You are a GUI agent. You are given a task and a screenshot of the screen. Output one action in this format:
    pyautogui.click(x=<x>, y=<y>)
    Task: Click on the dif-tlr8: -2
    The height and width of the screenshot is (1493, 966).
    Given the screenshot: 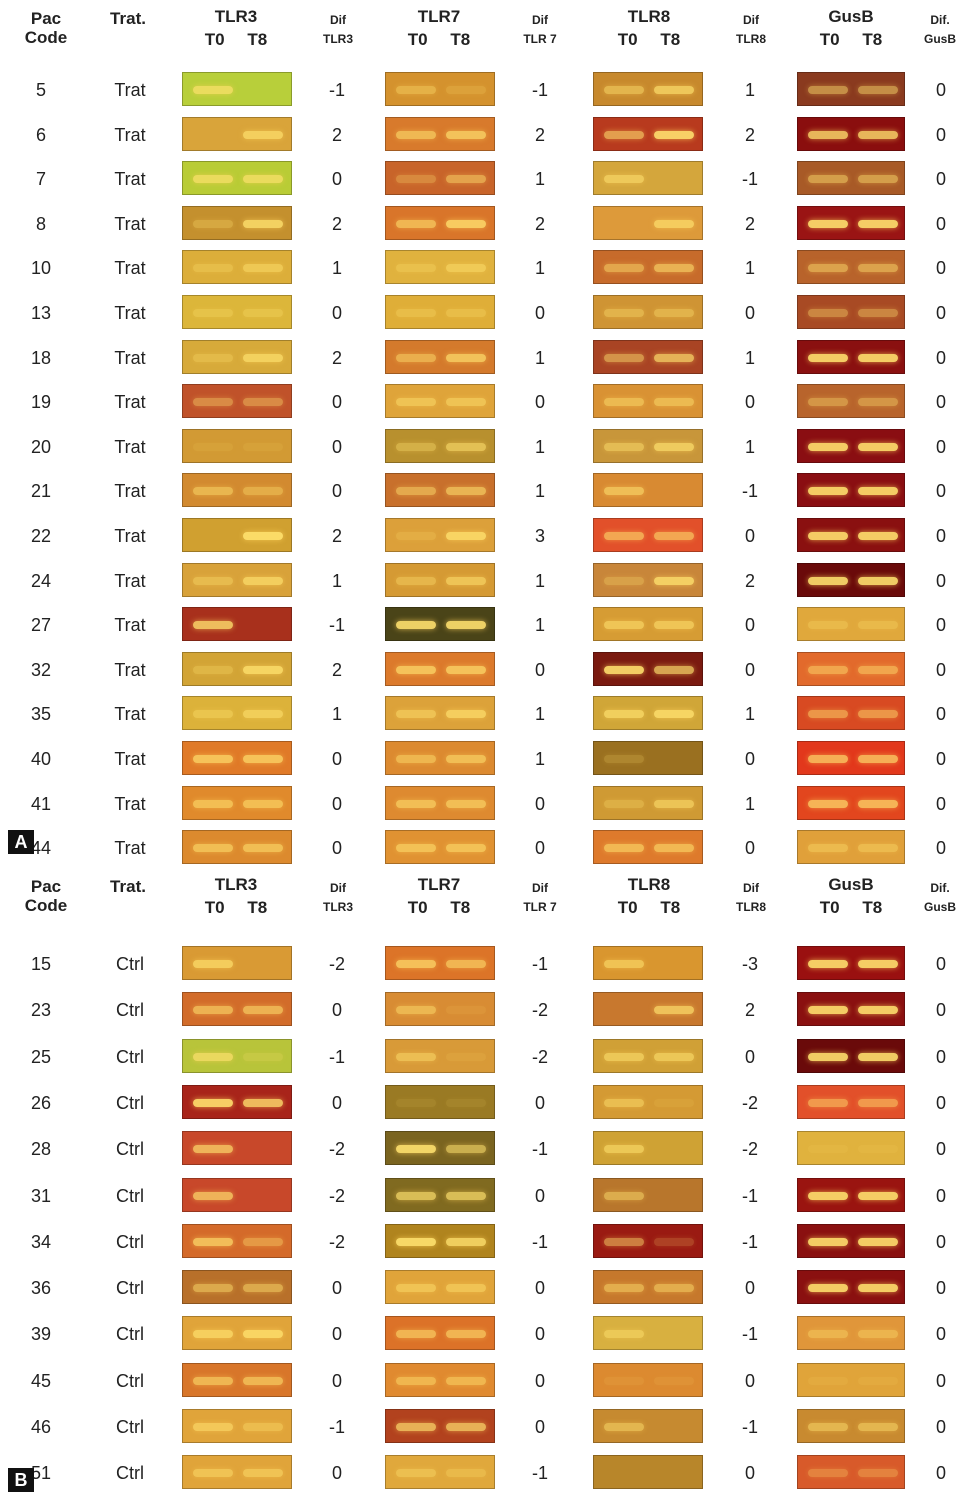 What is the action you would take?
    pyautogui.click(x=749, y=1149)
    